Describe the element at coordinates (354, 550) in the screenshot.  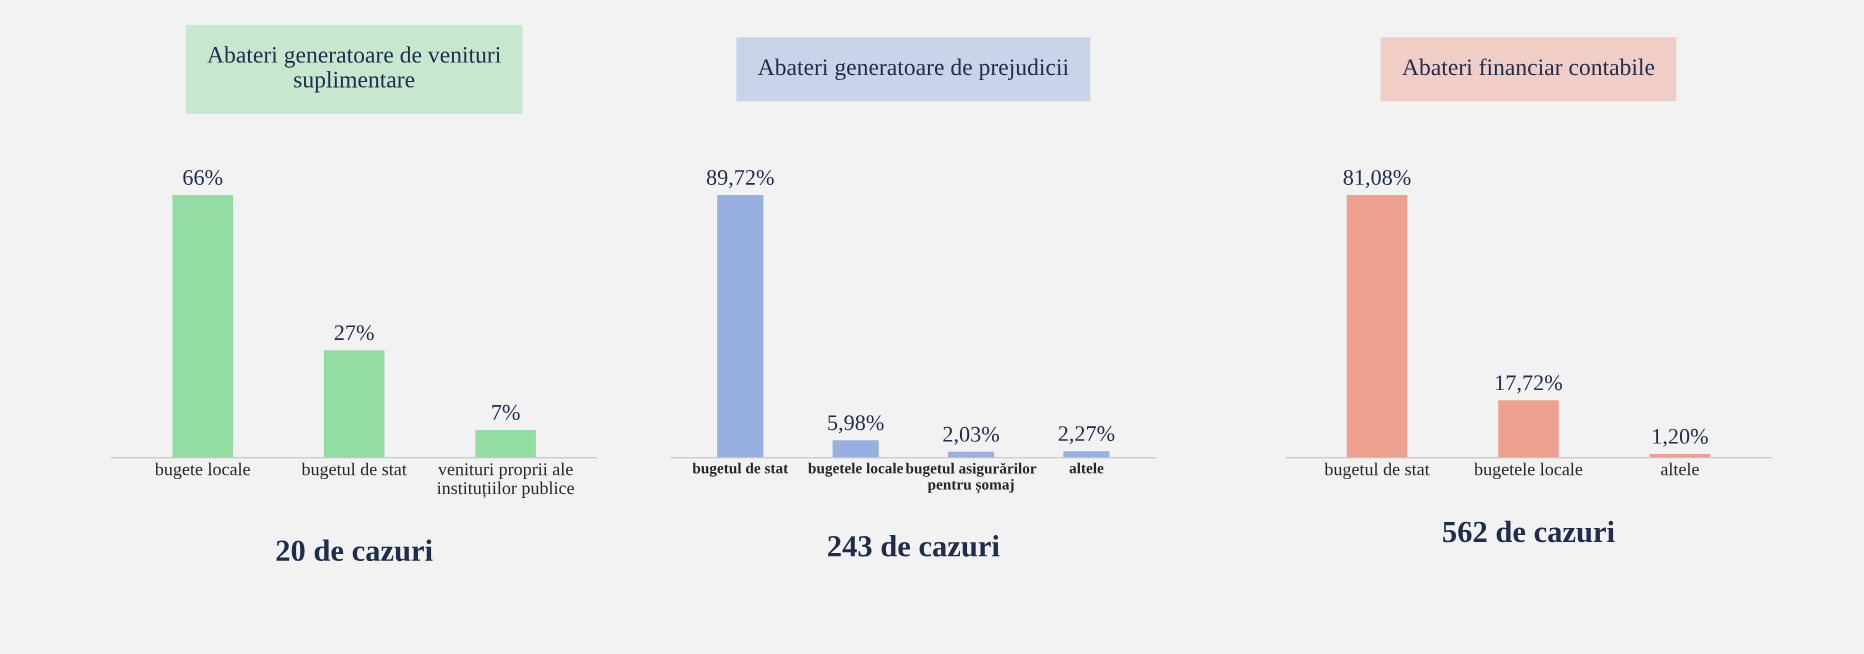
I see `x-axis-title: 20 de cazuri` at that location.